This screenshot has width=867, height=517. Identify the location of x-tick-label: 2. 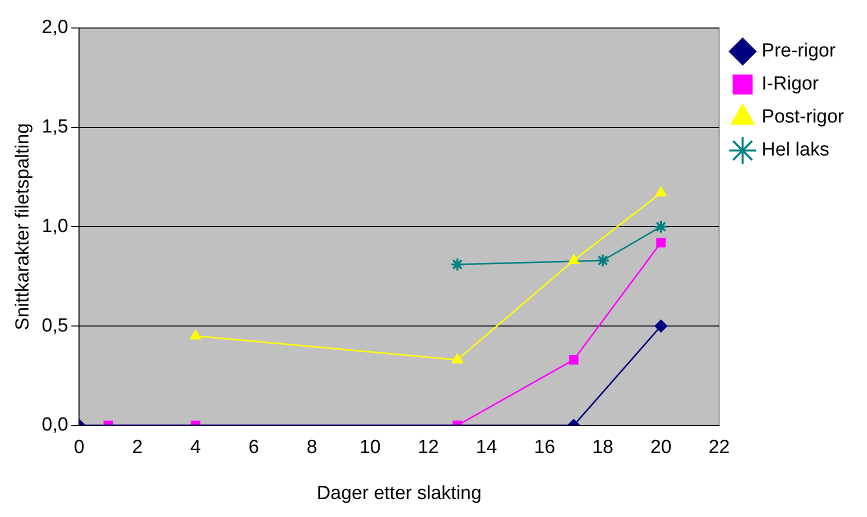
(137, 447).